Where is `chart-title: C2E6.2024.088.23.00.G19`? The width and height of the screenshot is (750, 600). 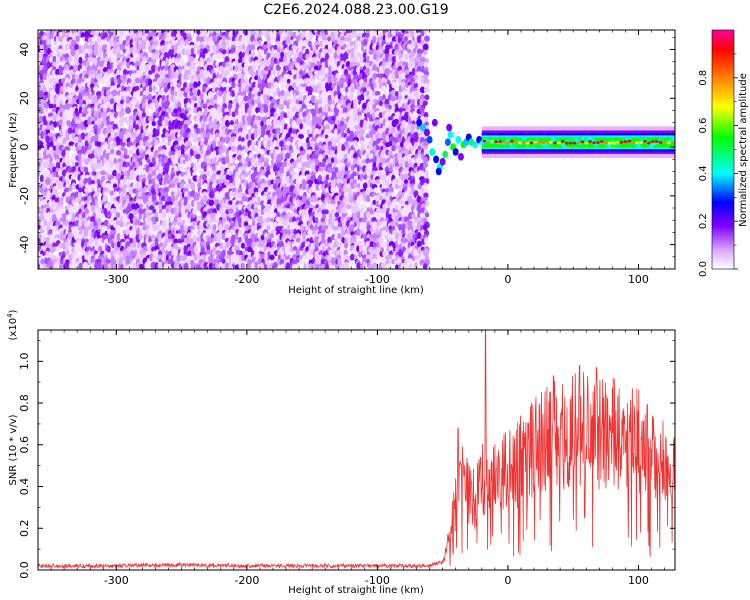
chart-title: C2E6.2024.088.23.00.G19 is located at coordinates (355, 10).